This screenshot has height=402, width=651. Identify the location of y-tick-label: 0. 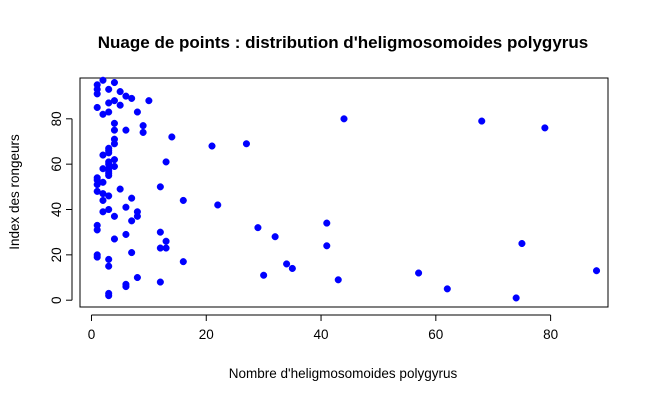
(56, 300).